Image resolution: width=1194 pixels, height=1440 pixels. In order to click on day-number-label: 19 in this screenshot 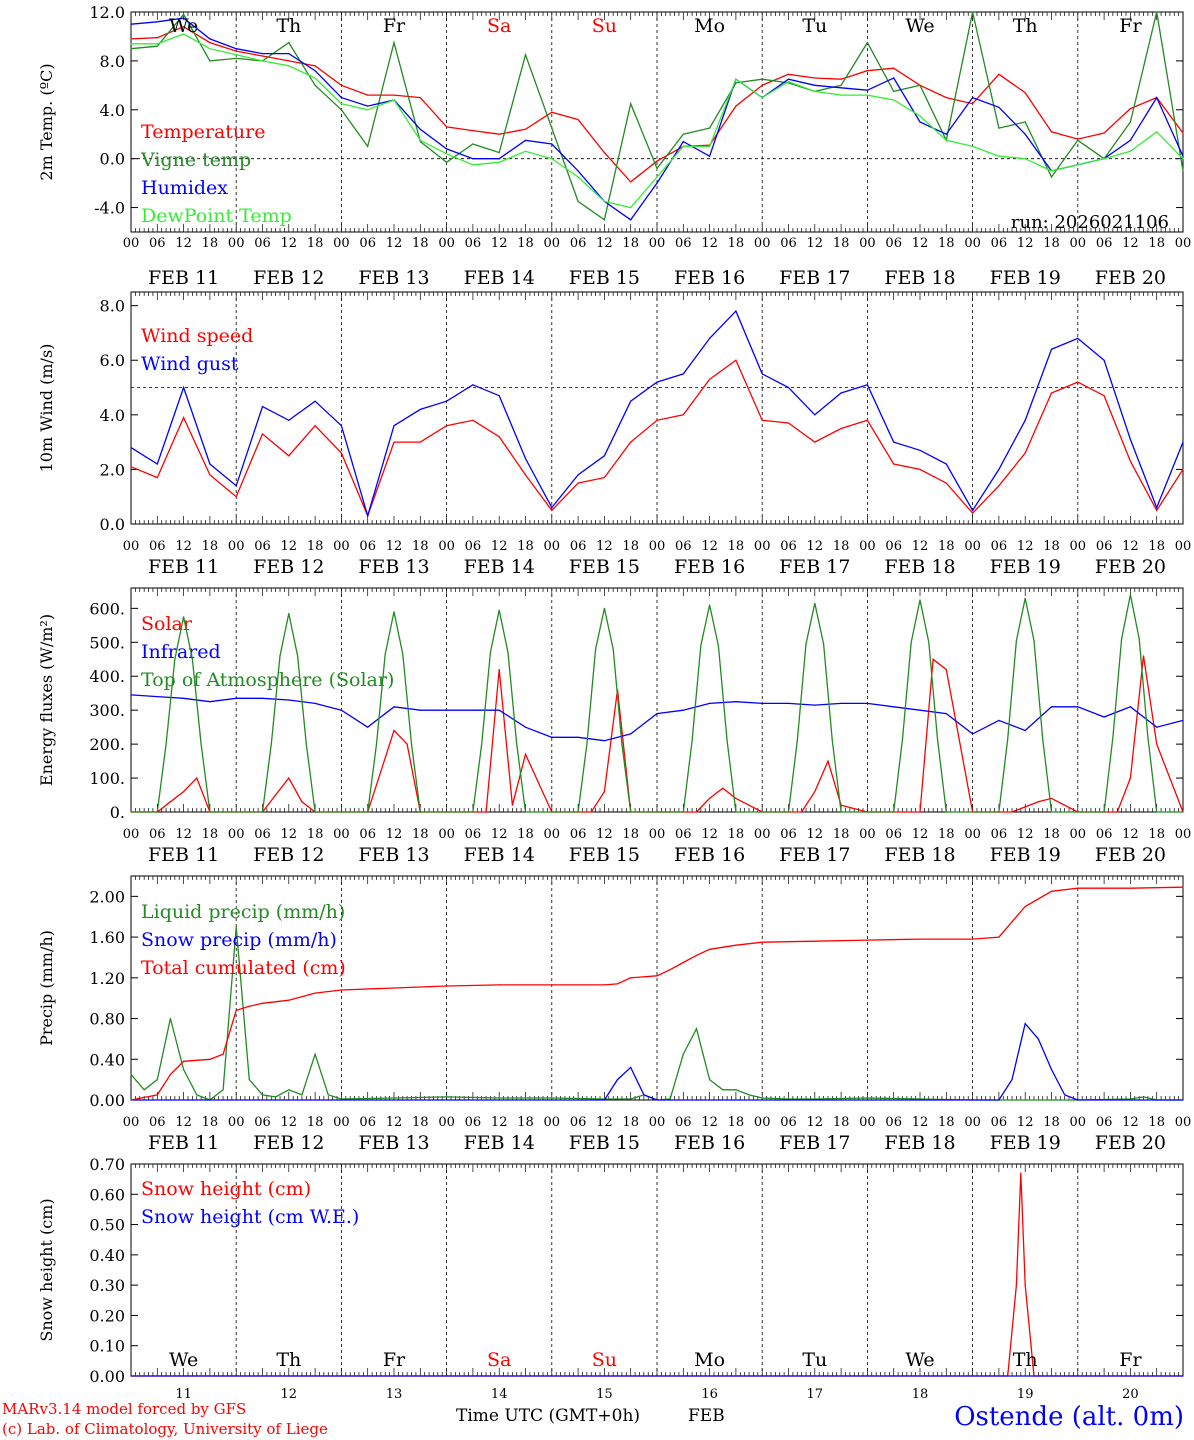, I will do `click(1025, 1394)`.